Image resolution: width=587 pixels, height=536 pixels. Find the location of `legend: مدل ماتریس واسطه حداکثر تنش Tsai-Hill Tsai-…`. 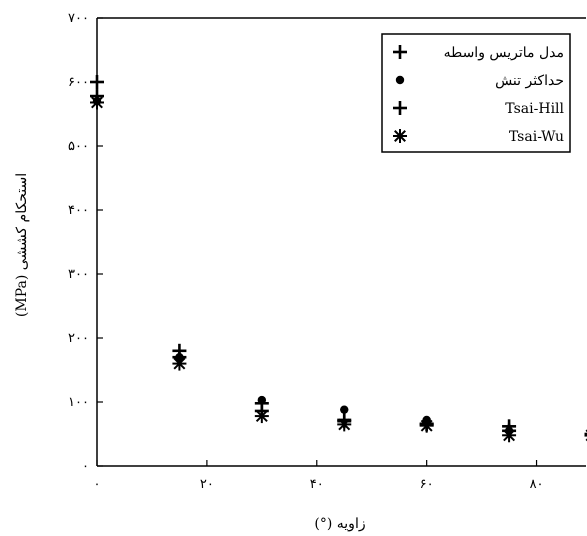

legend: مدل ماتریس واسطه حداکثر تنش Tsai-Hill Tsai-… is located at coordinates (476, 93).